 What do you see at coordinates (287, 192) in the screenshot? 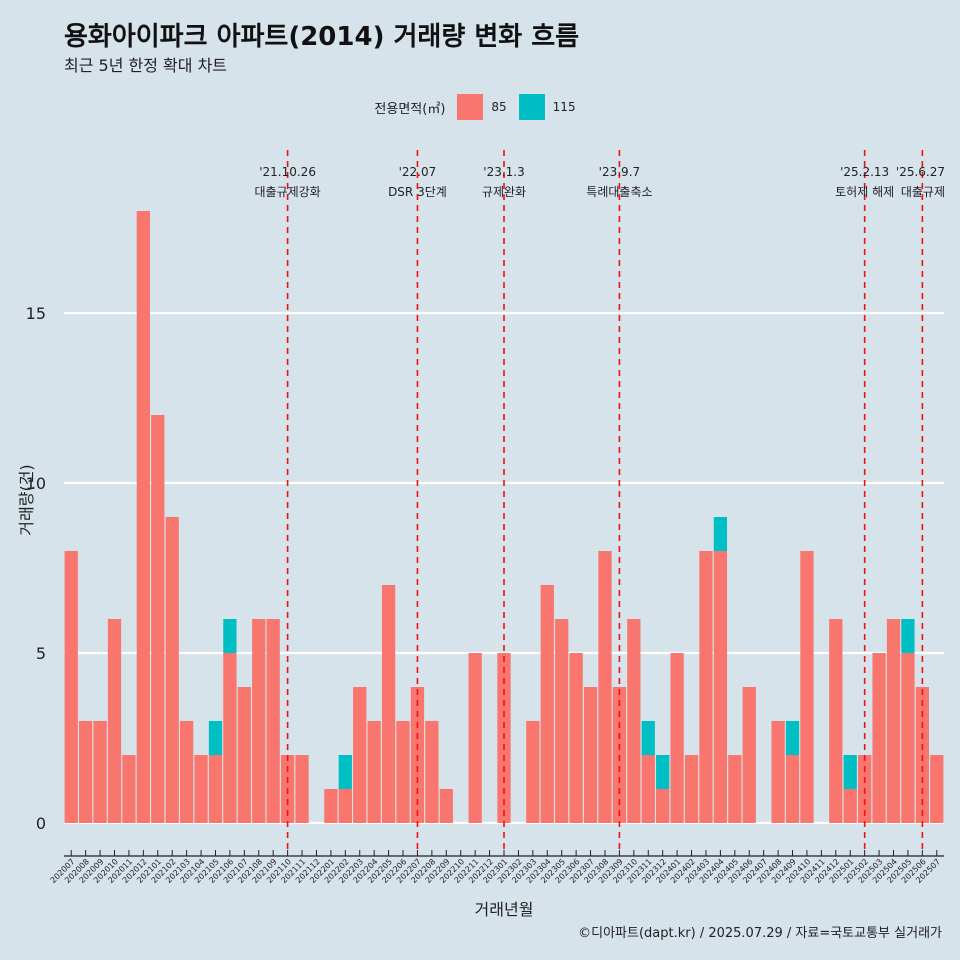
I see `event-label-0: 대출규제강화` at bounding box center [287, 192].